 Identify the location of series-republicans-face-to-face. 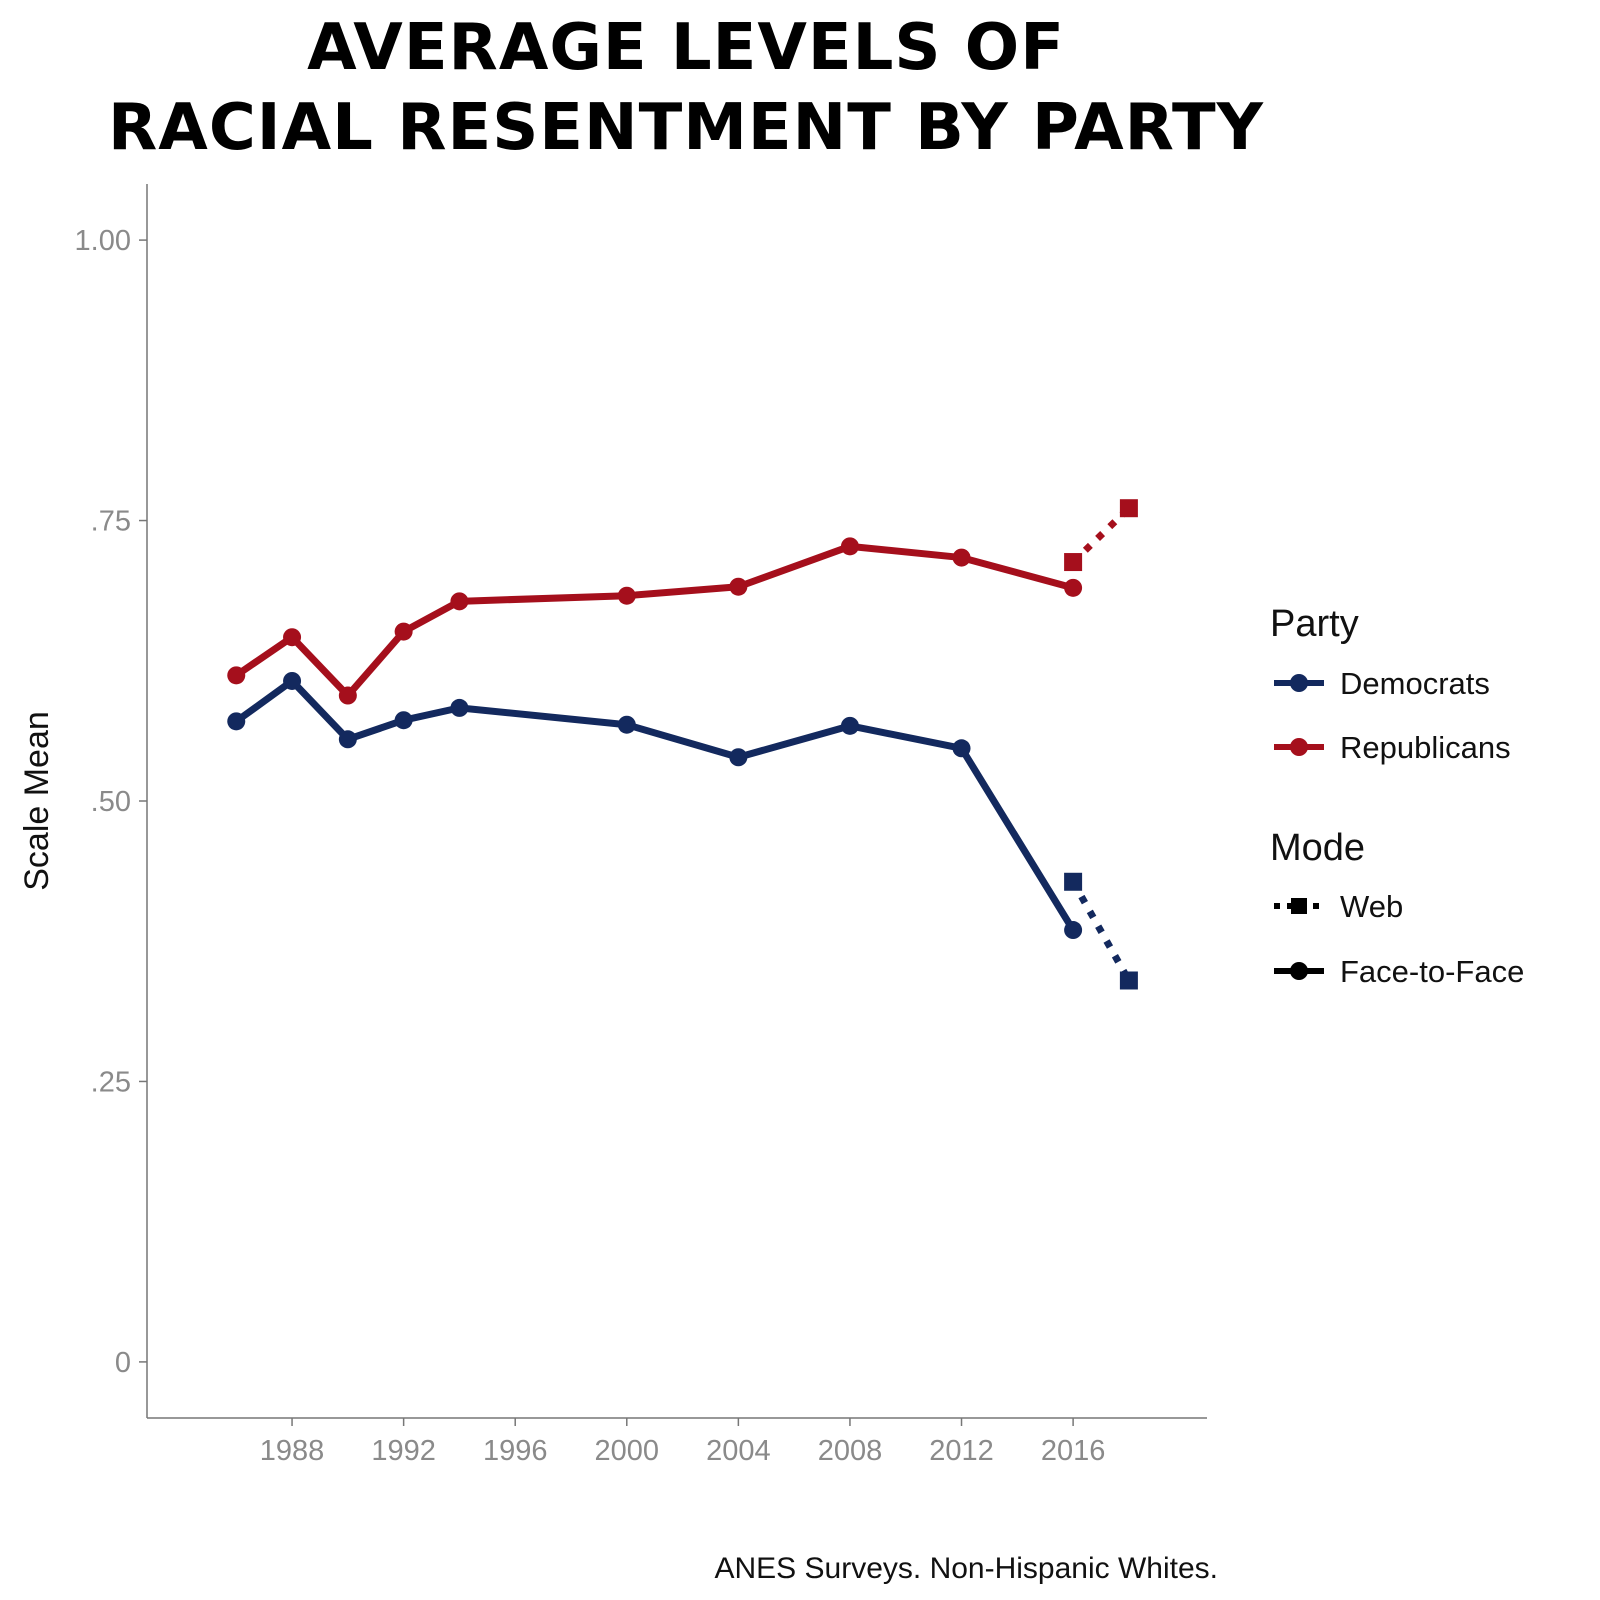
(655, 621).